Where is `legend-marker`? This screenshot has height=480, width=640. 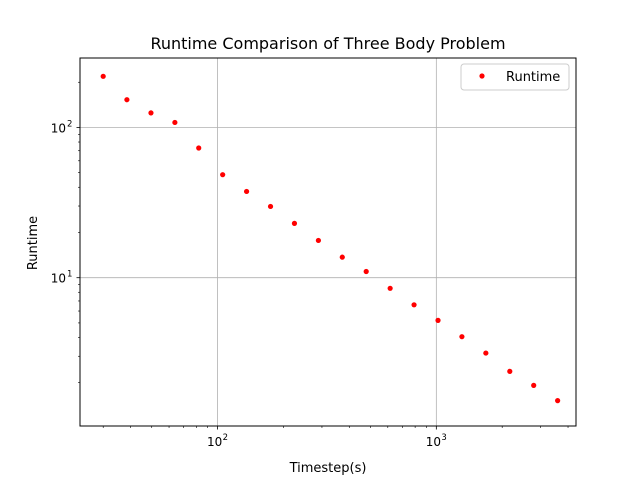
legend-marker is located at coordinates (482, 76).